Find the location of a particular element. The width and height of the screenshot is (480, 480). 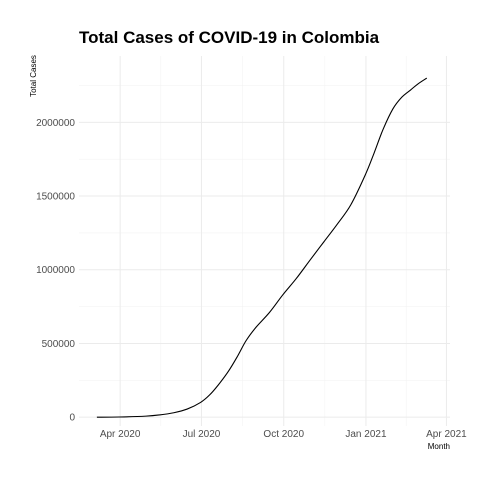

x-tick-label: Oct 2020 is located at coordinates (283, 434).